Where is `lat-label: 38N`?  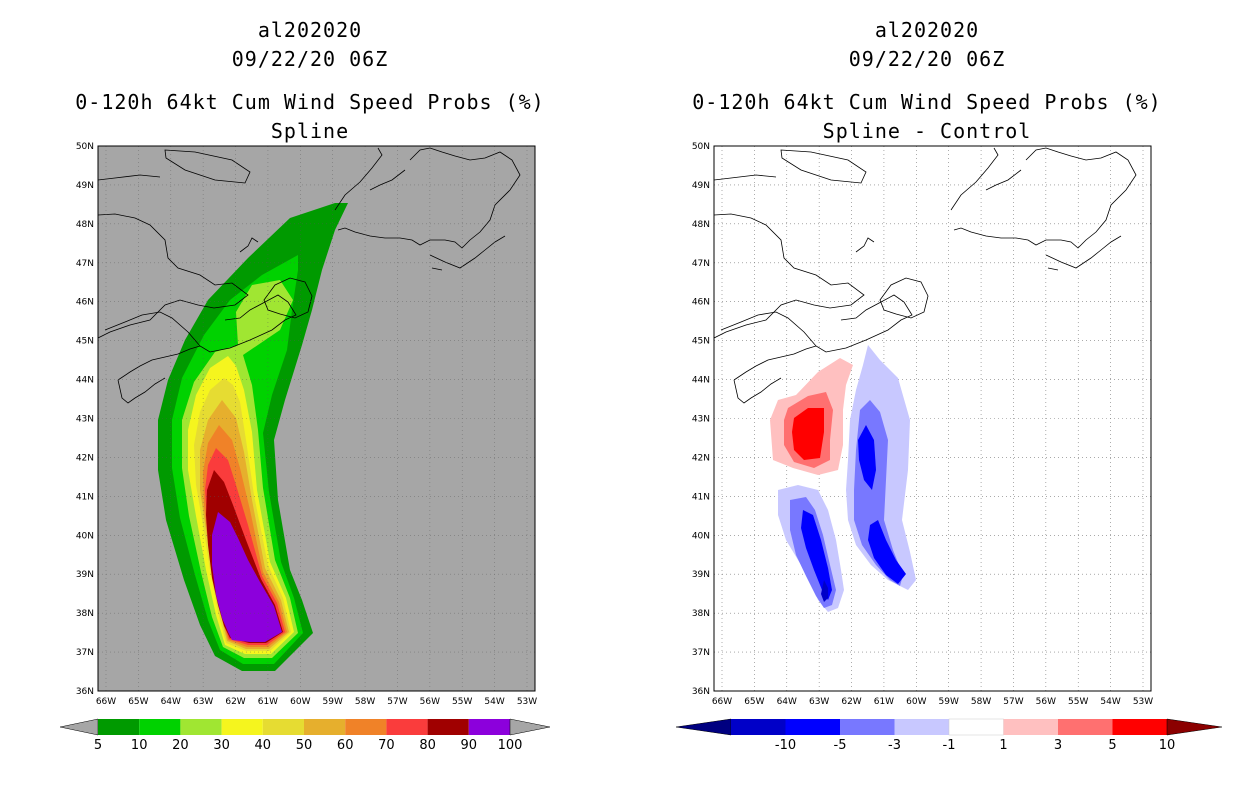 lat-label: 38N is located at coordinates (85, 614).